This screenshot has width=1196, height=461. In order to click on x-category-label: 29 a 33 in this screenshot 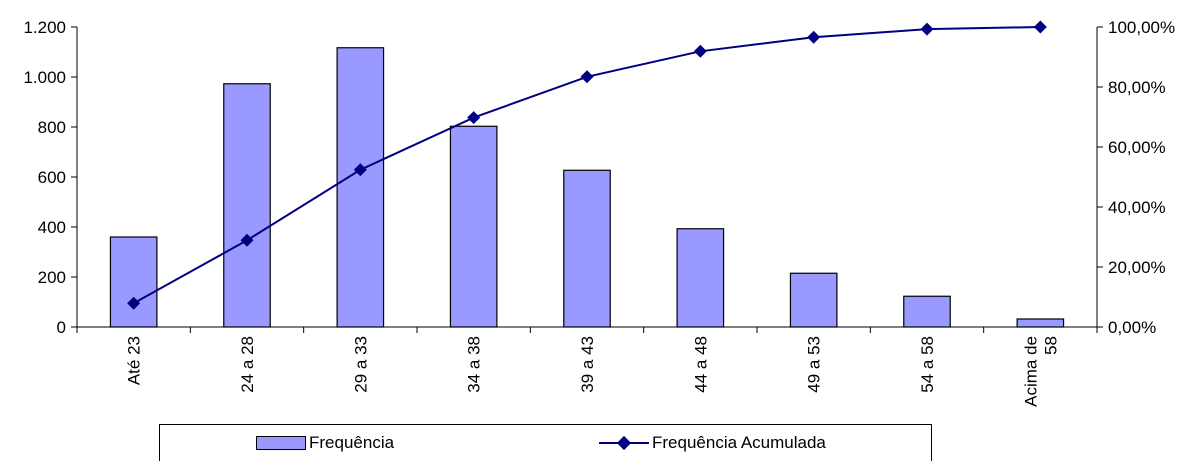, I will do `click(360, 364)`.